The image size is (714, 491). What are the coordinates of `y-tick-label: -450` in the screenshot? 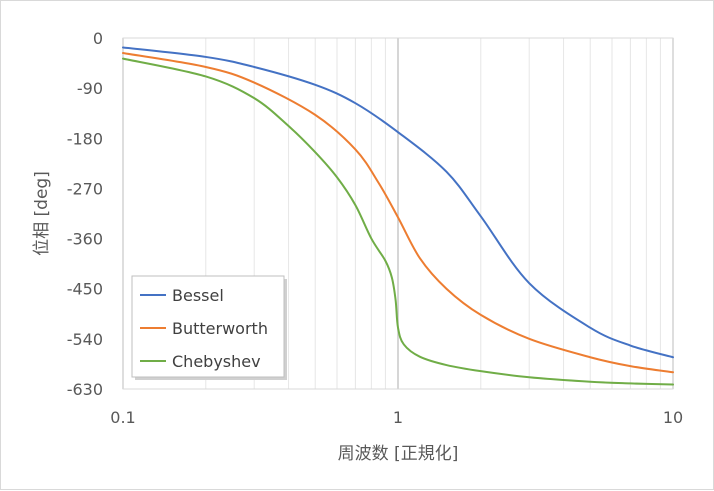 It's located at (85, 289).